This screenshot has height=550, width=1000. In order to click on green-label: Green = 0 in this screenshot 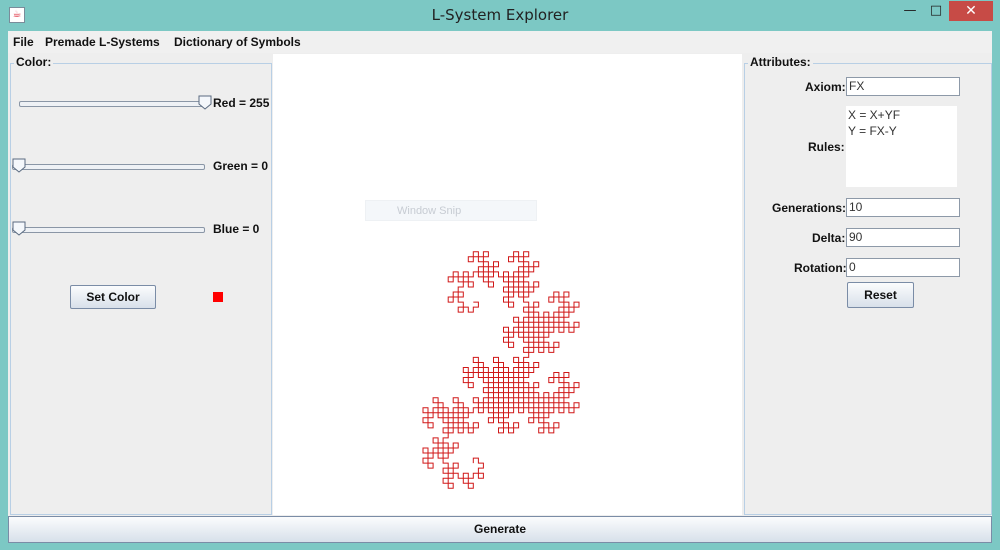, I will do `click(241, 166)`.